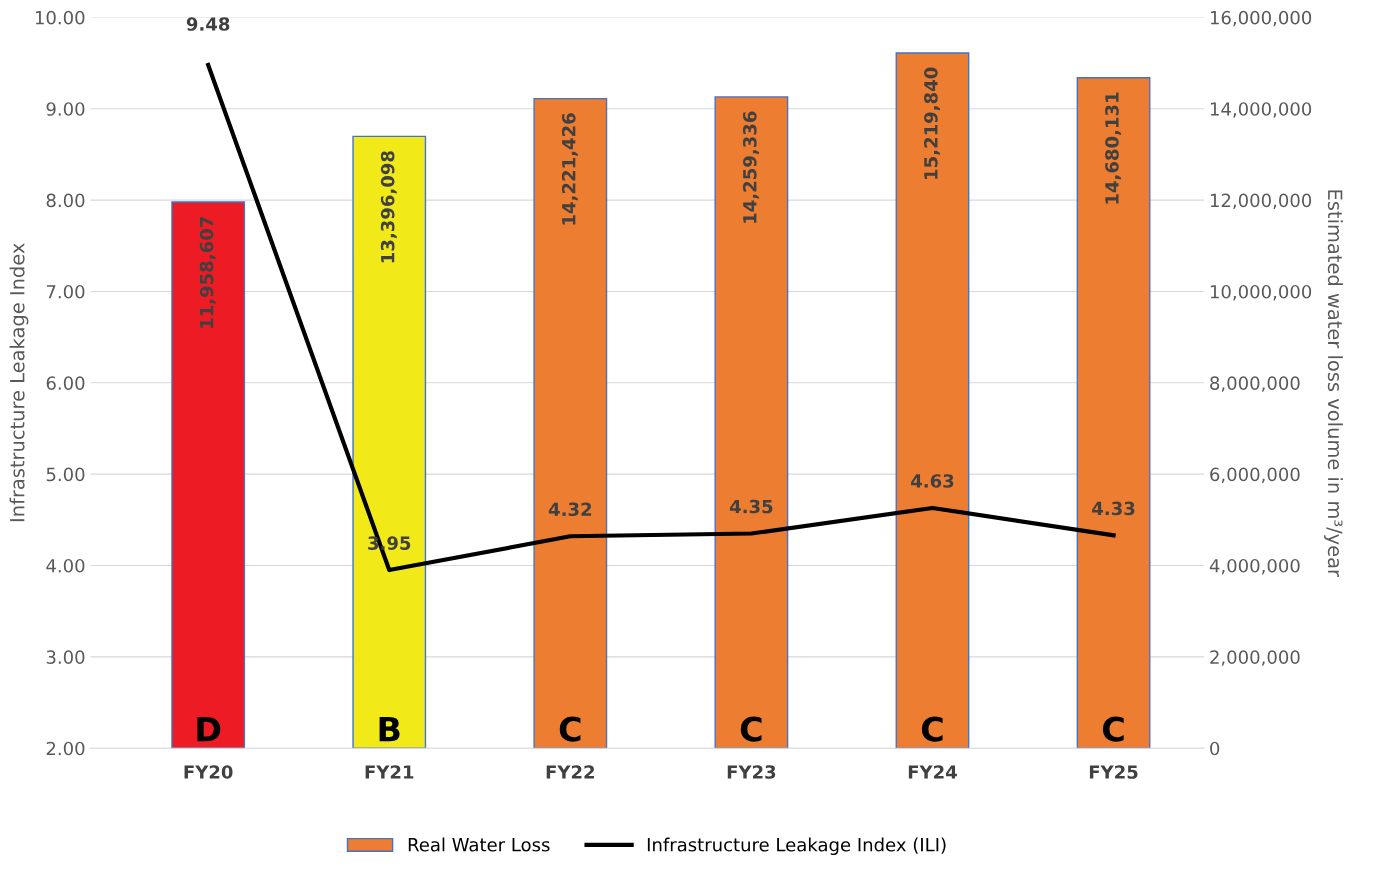 The image size is (1392, 870). Describe the element at coordinates (1113, 148) in the screenshot. I see `data-label: 14,680,131` at that location.